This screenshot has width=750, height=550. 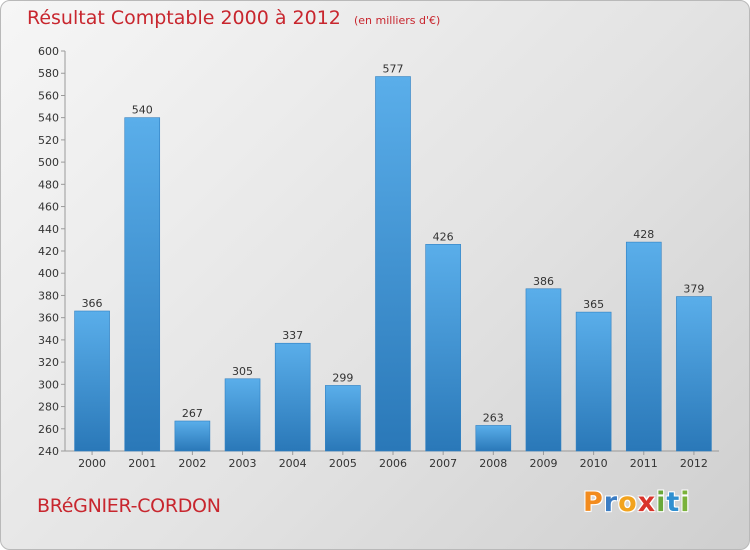 I want to click on data-label-2004: 337, so click(x=292, y=335).